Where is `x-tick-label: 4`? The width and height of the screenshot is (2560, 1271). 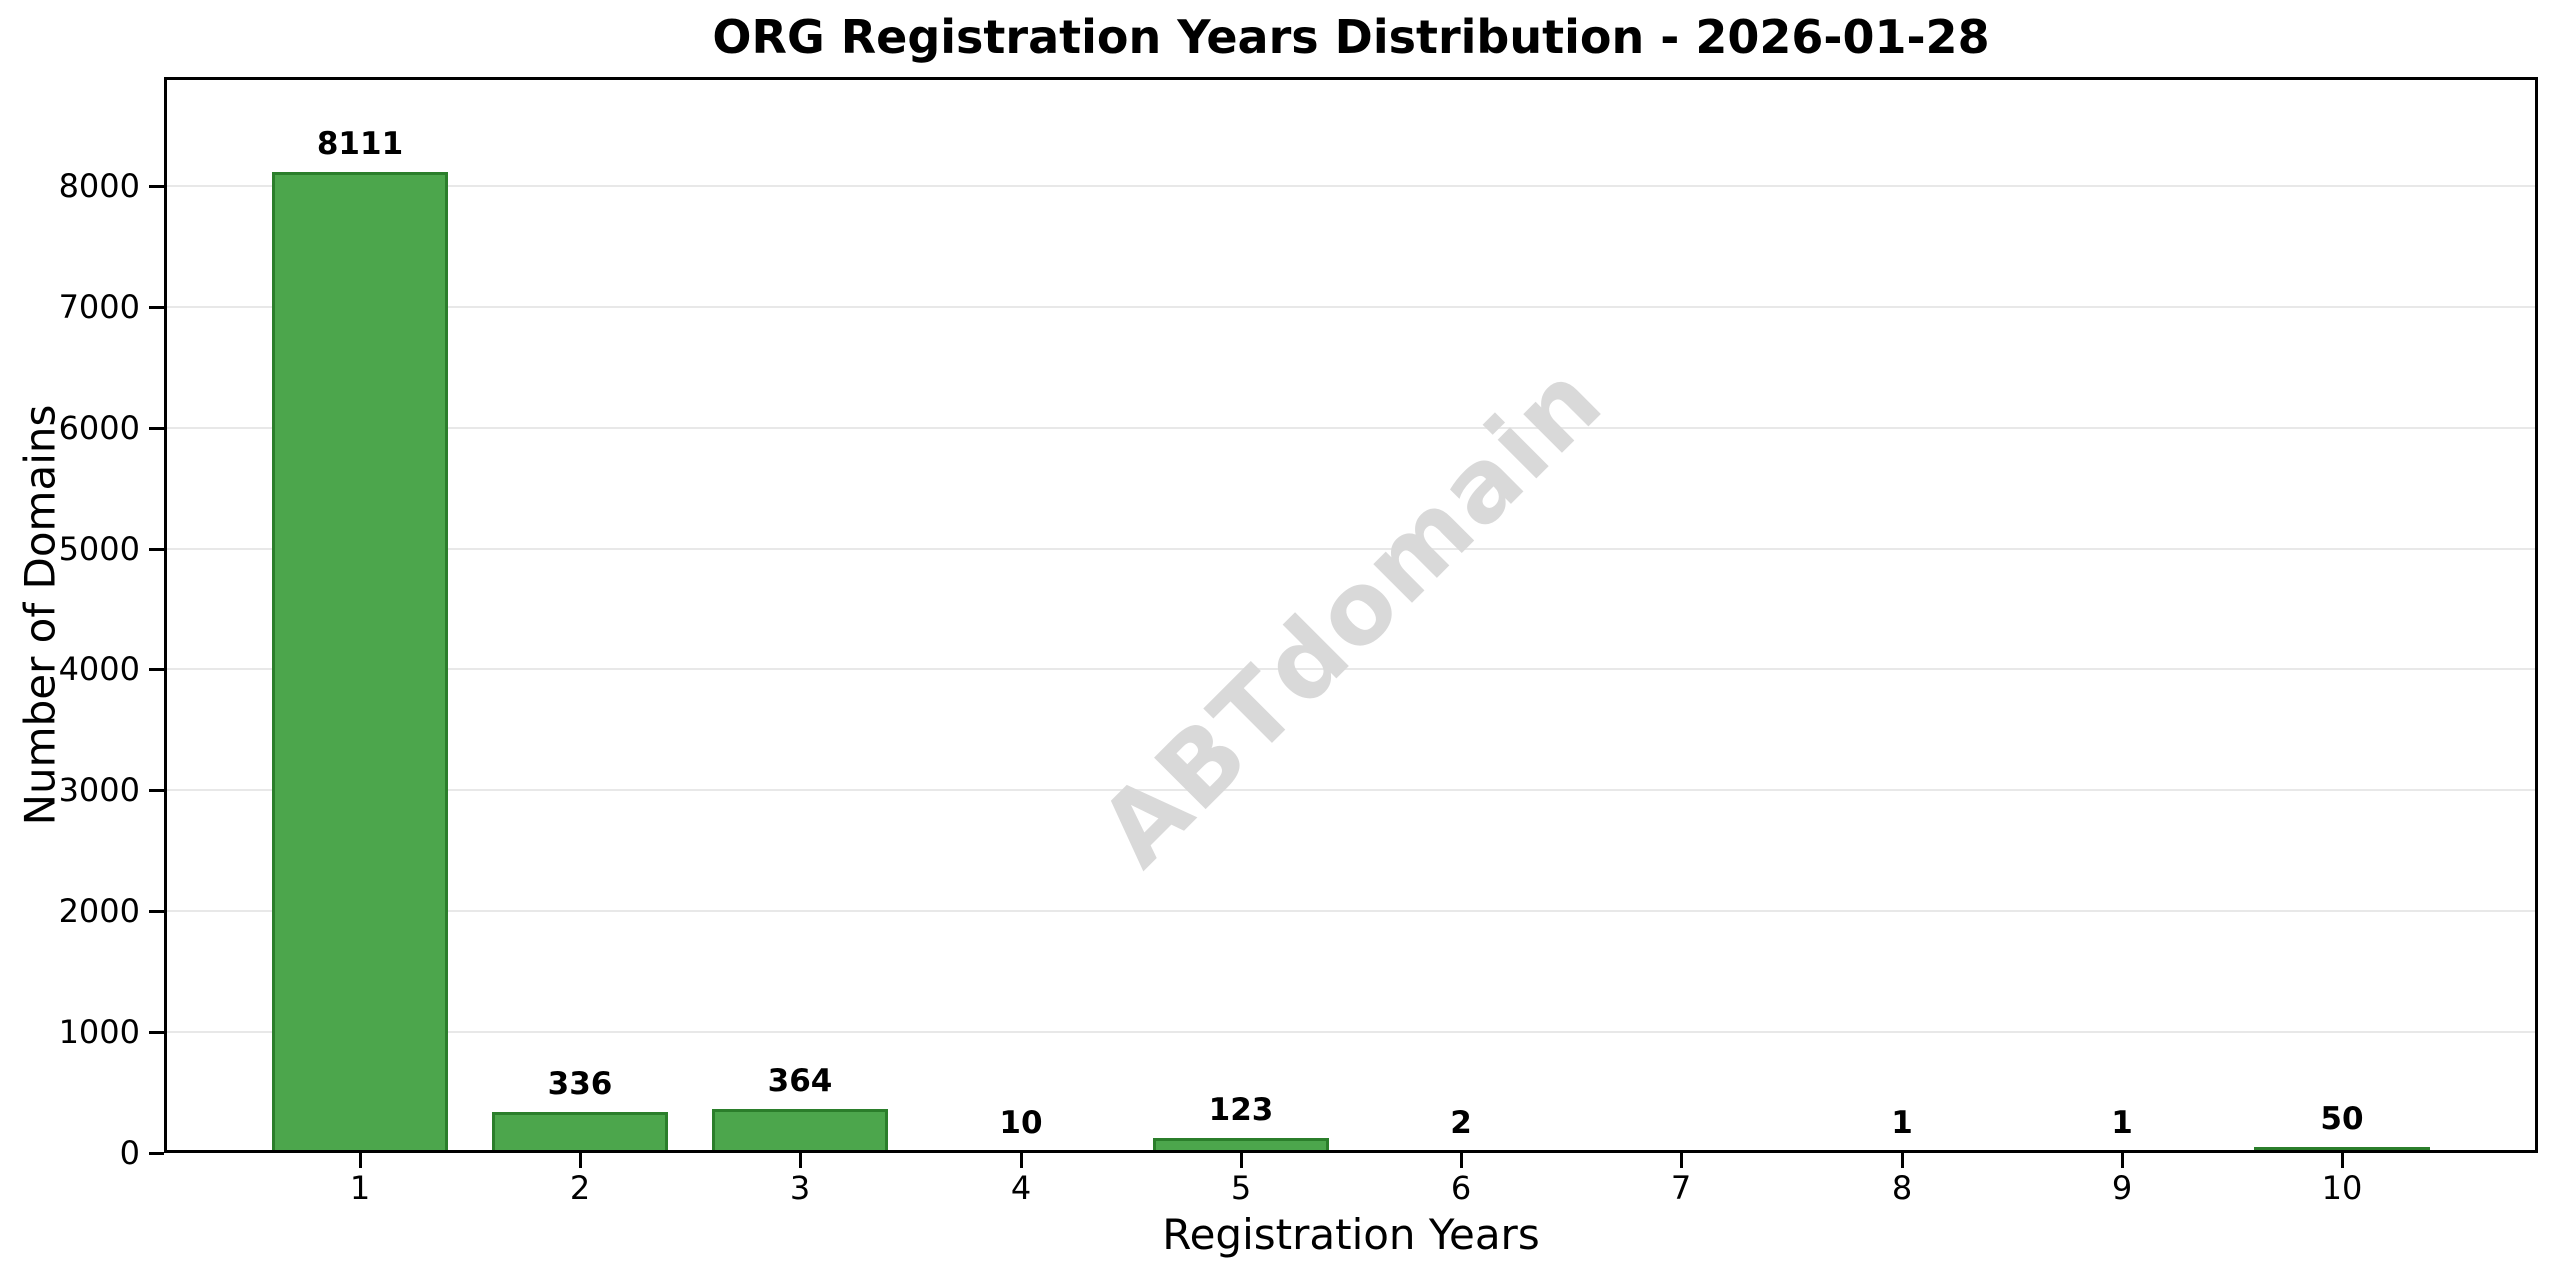 x-tick-label: 4 is located at coordinates (1021, 1188).